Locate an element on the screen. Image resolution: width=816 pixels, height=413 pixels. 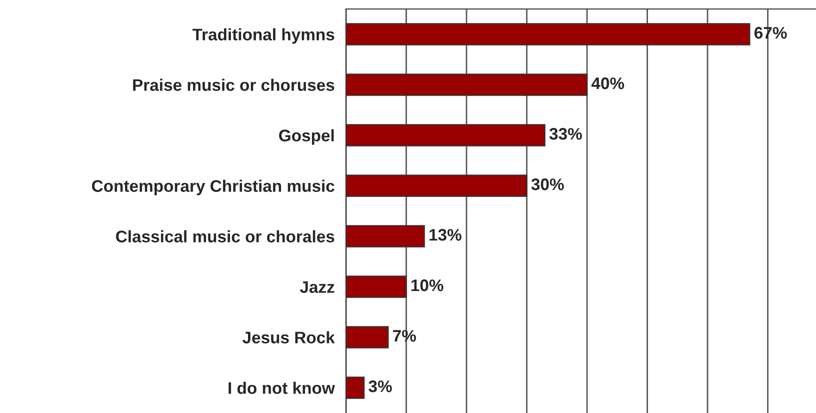
data-label: 33% is located at coordinates (565, 134).